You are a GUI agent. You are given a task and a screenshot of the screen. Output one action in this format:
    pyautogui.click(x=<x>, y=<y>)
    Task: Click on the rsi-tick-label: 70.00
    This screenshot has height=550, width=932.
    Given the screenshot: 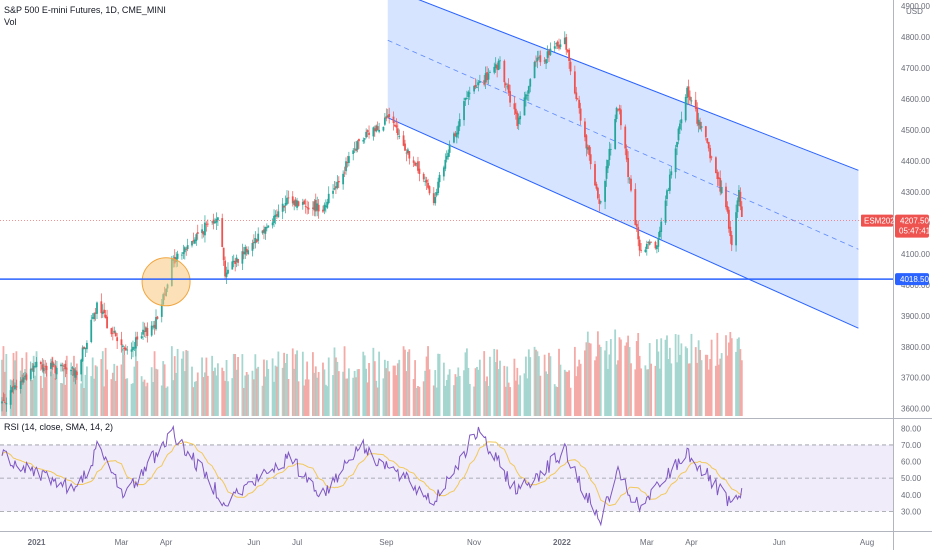 What is the action you would take?
    pyautogui.click(x=911, y=445)
    